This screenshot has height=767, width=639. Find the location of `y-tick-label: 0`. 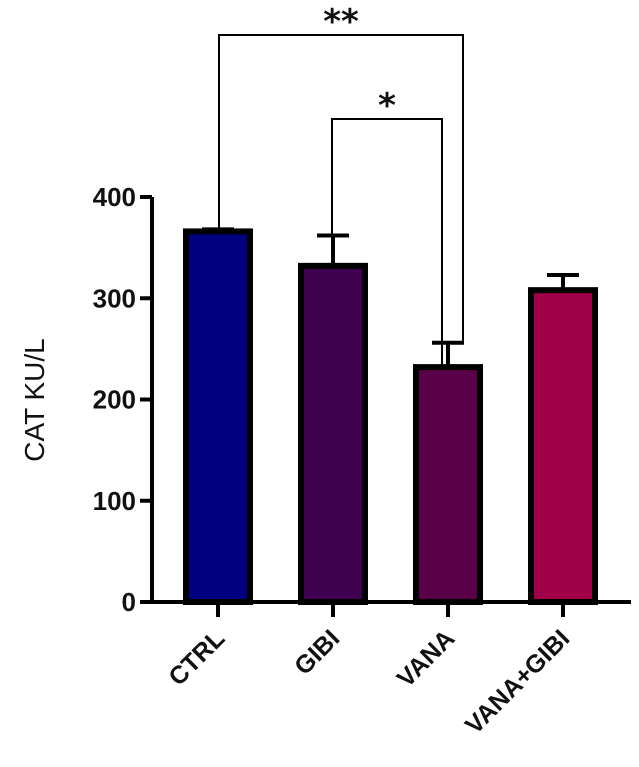

y-tick-label: 0 is located at coordinates (129, 602).